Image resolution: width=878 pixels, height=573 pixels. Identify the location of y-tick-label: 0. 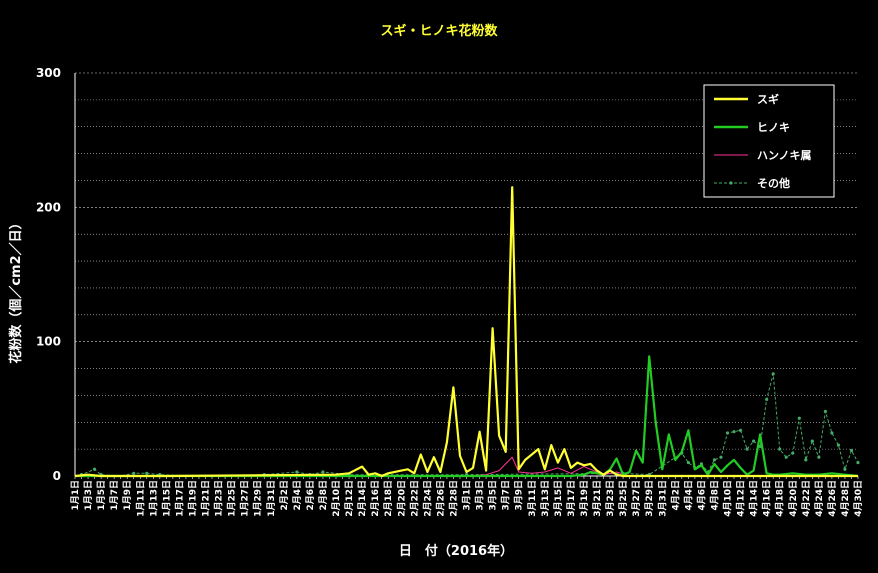
(57, 476).